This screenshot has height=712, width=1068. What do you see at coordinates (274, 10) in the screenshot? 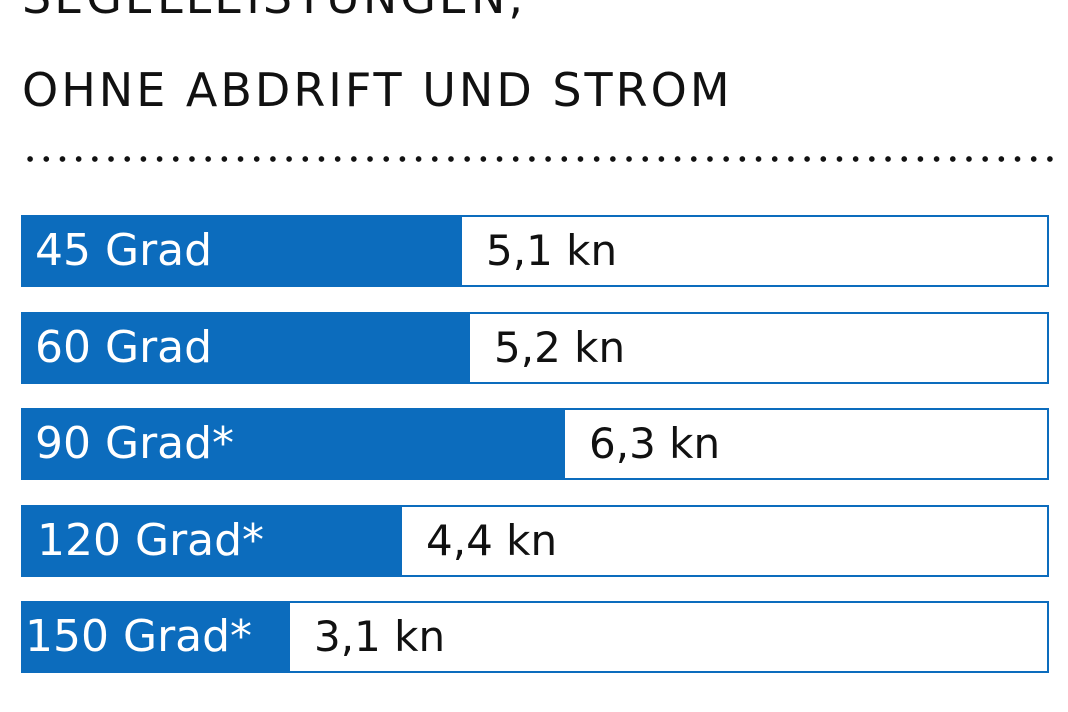
I see `title-line-1: SEGELLEISTUNGEN,` at bounding box center [274, 10].